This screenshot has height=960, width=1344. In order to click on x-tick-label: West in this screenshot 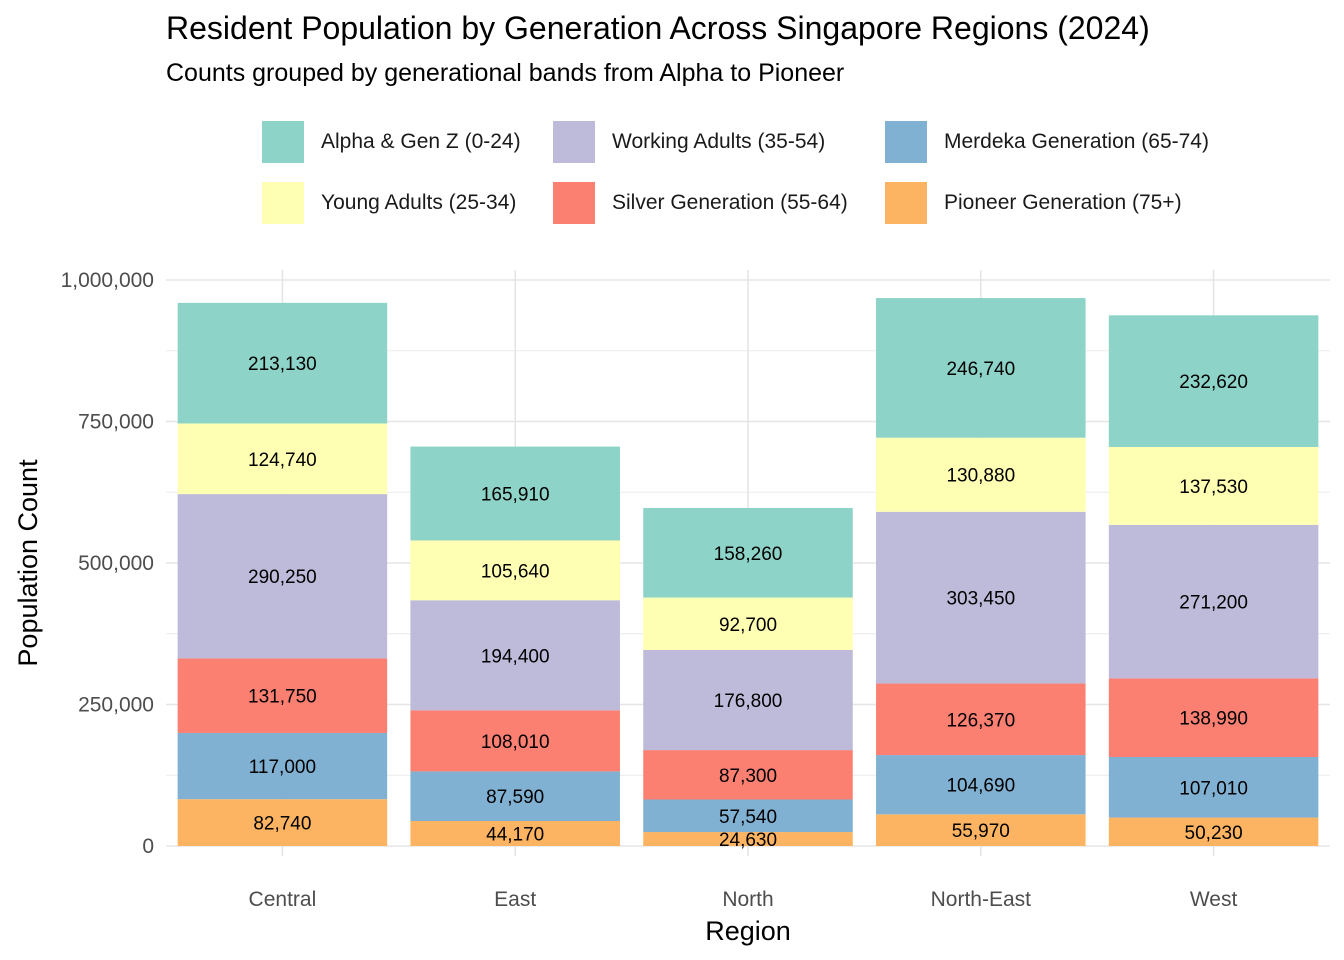, I will do `click(1214, 899)`.